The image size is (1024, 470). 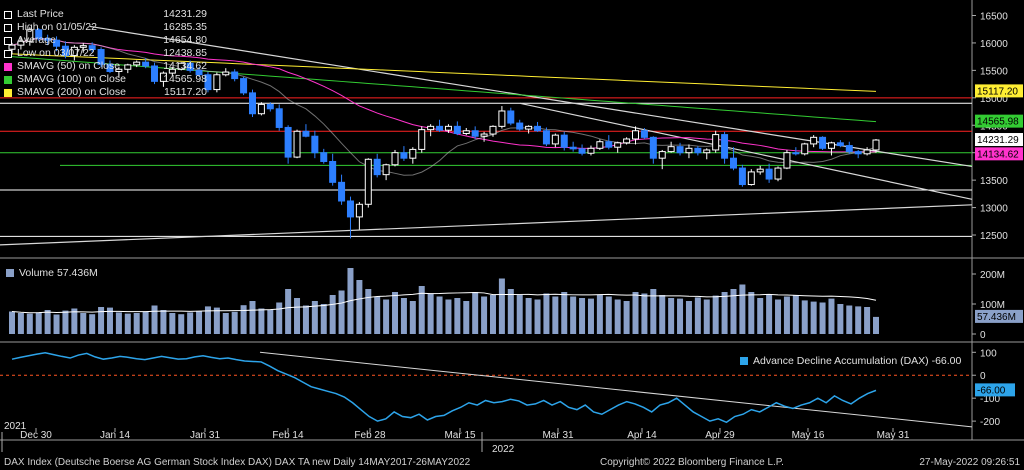 I want to click on price-tick-label: 12500, so click(x=994, y=236).